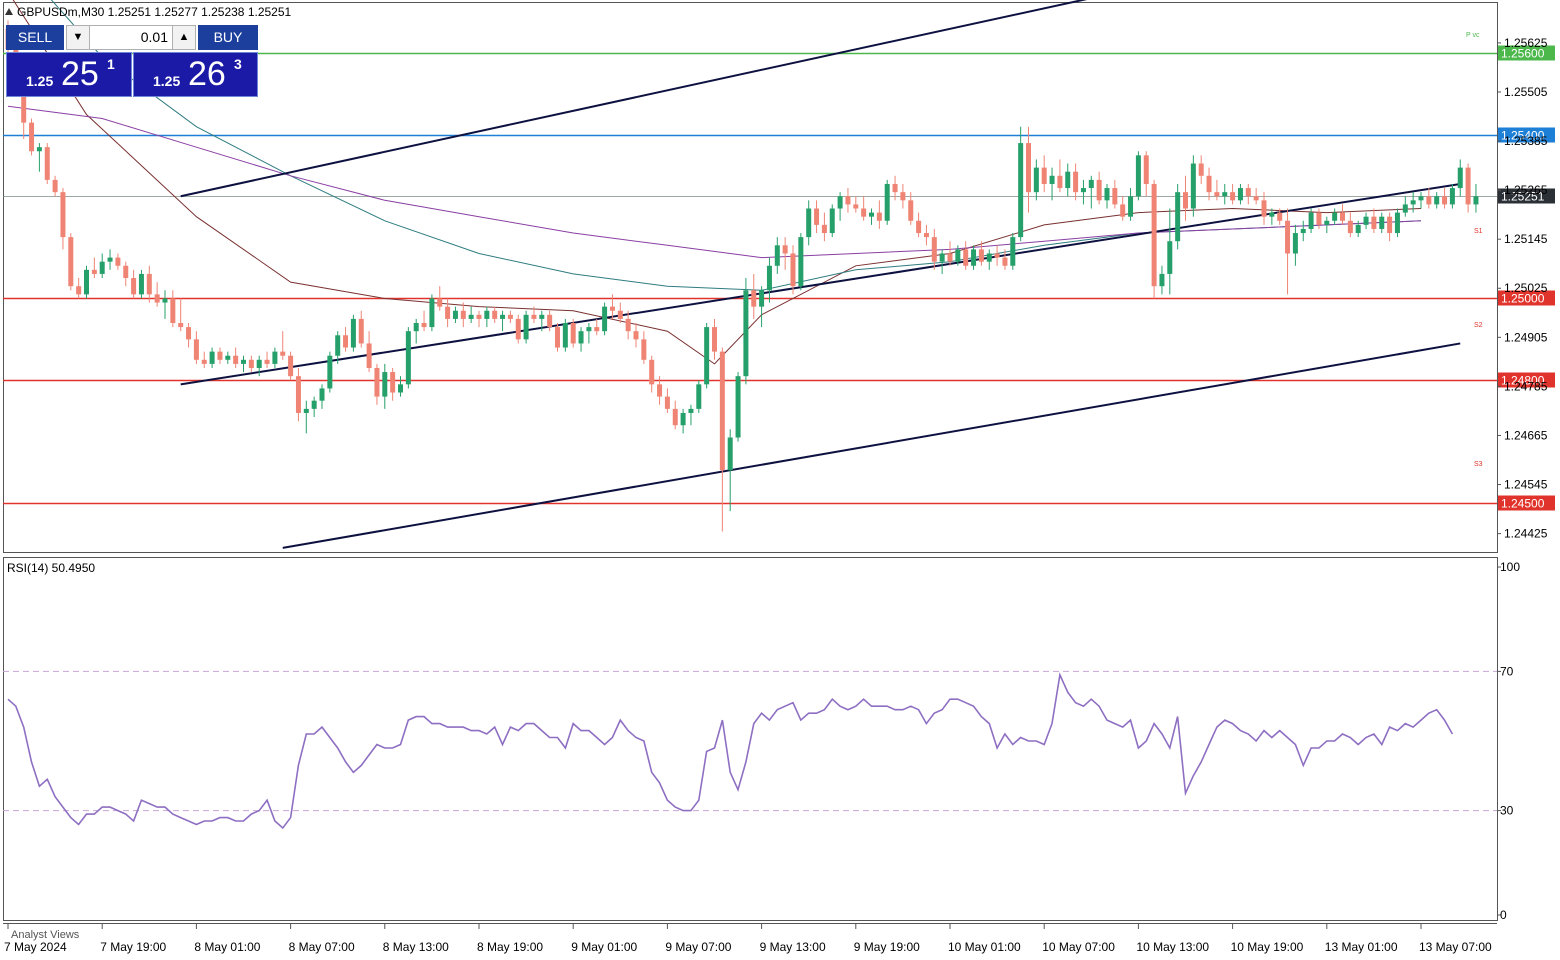 This screenshot has width=1560, height=960. I want to click on level-tag-label: 1.24800, so click(1523, 381).